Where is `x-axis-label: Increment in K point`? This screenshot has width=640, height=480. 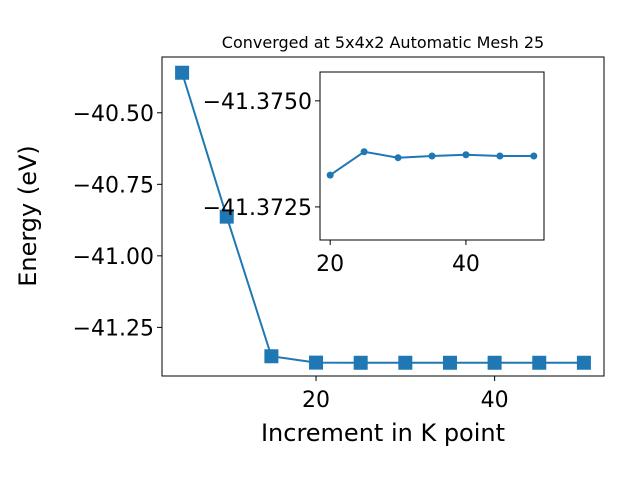 x-axis-label: Increment in K point is located at coordinates (383, 433).